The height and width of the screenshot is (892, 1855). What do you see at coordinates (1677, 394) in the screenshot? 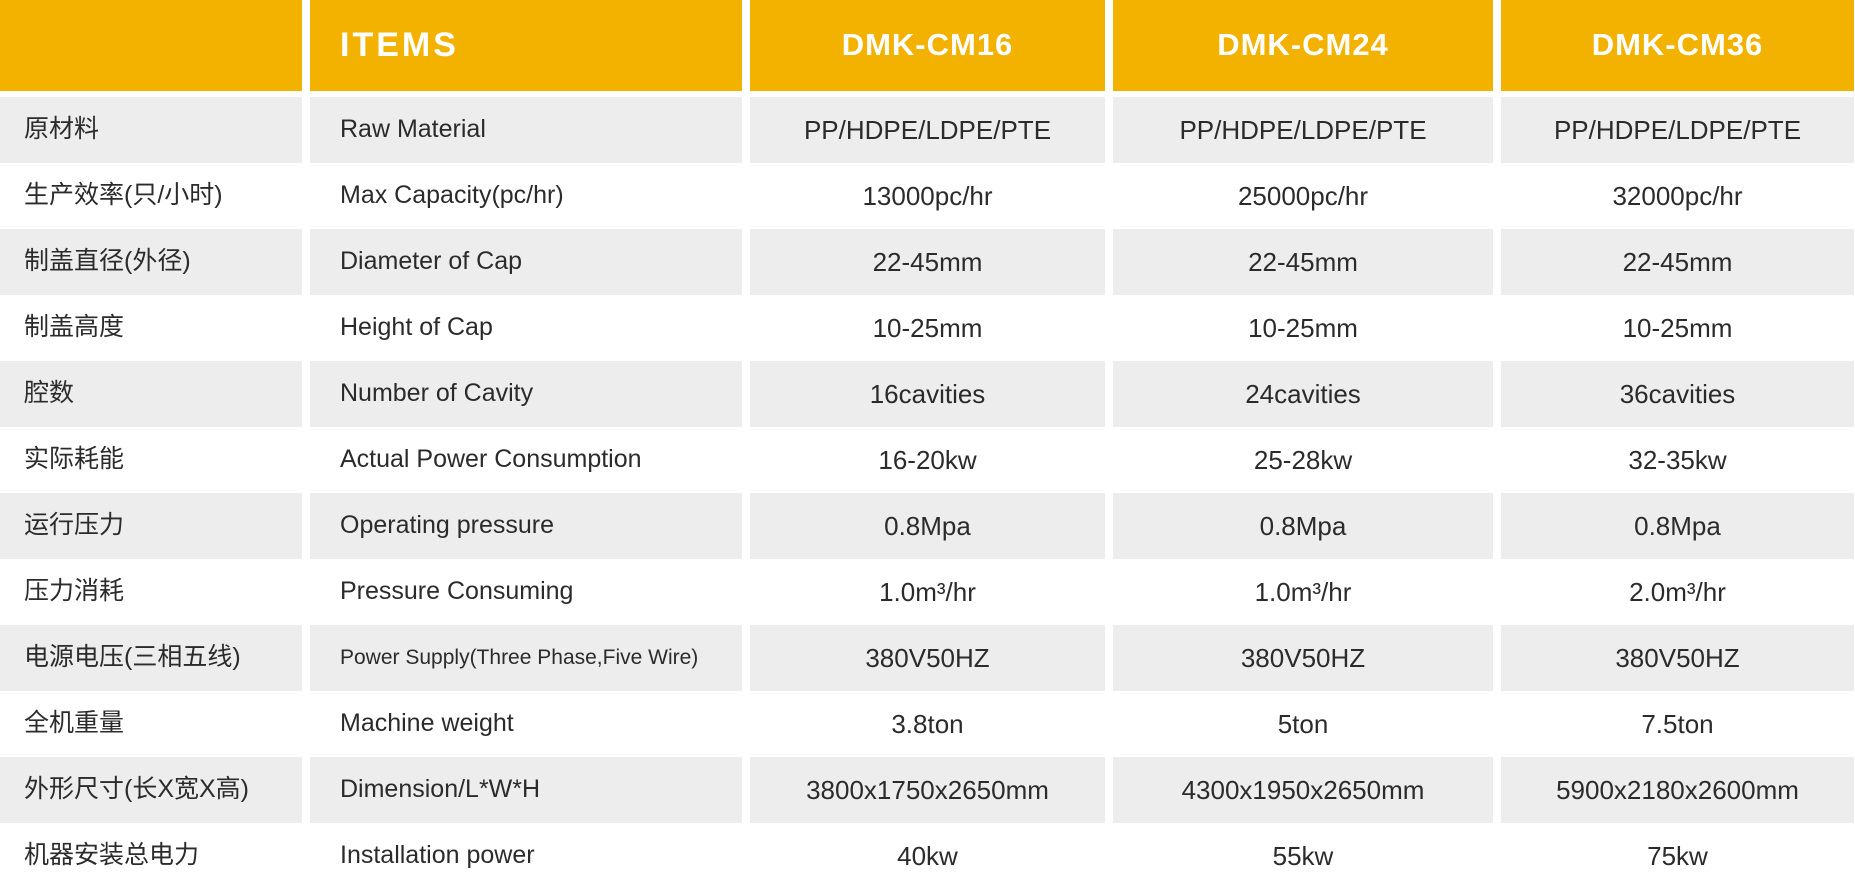
I see `spec-row-cavity-number-value-cm36: 36cavities` at bounding box center [1677, 394].